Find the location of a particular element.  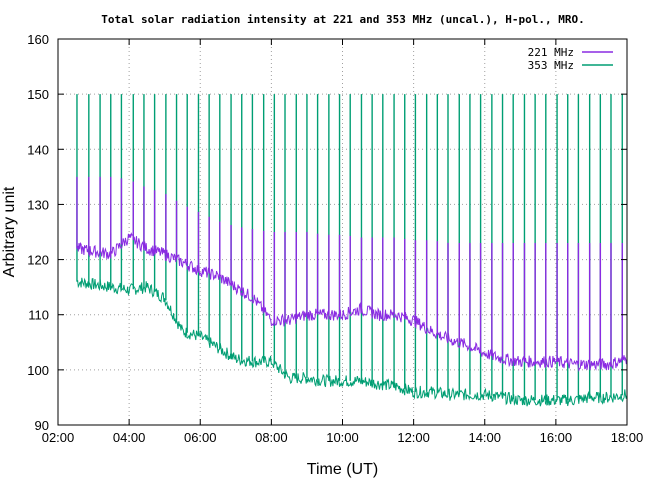

legend-label: 353 MHz is located at coordinates (551, 65).